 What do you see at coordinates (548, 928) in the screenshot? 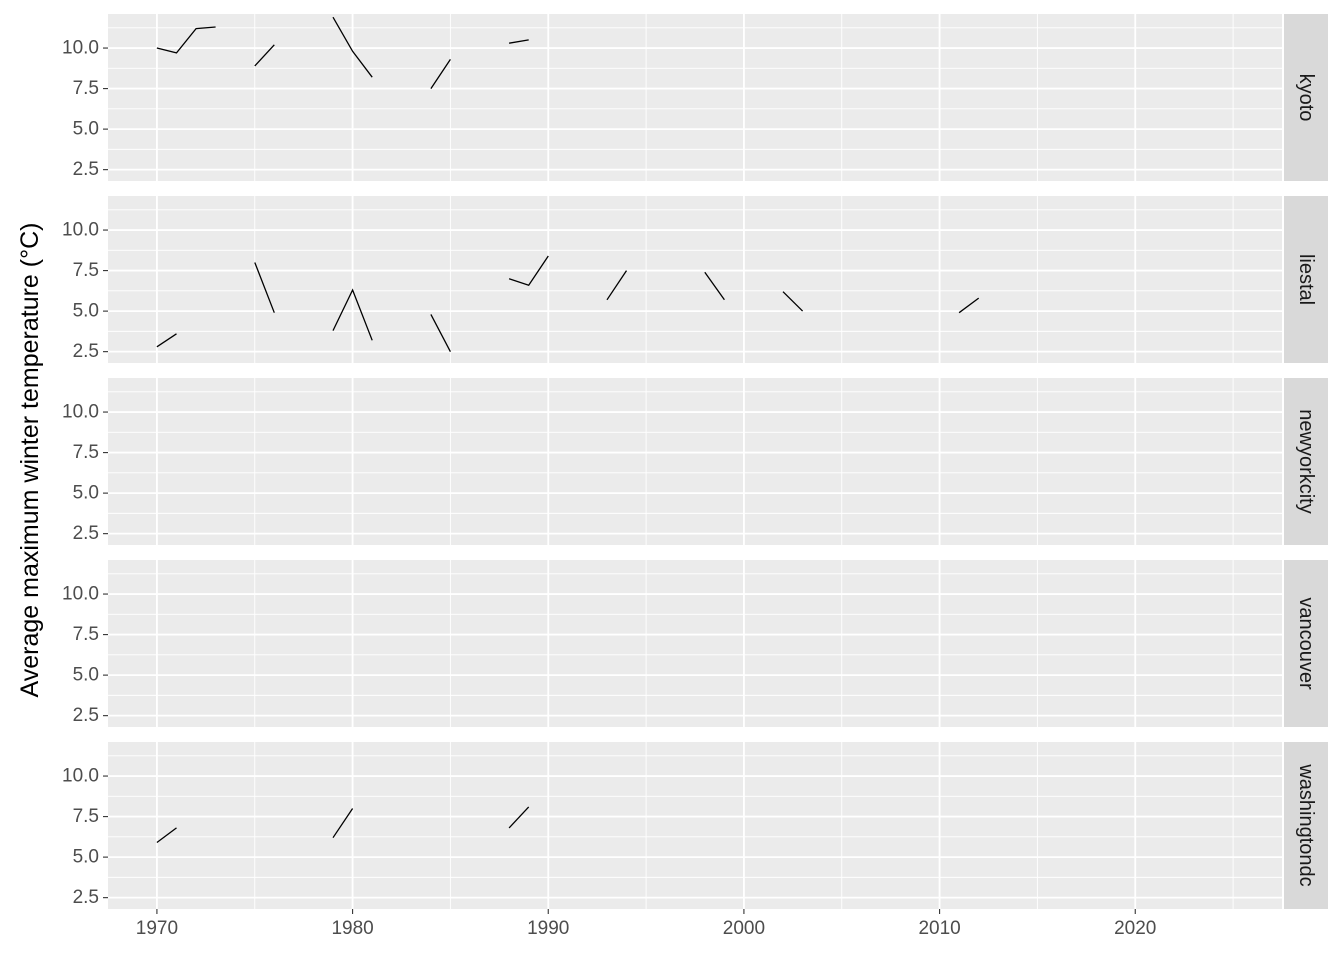
I see `x-tick-label: 1990` at bounding box center [548, 928].